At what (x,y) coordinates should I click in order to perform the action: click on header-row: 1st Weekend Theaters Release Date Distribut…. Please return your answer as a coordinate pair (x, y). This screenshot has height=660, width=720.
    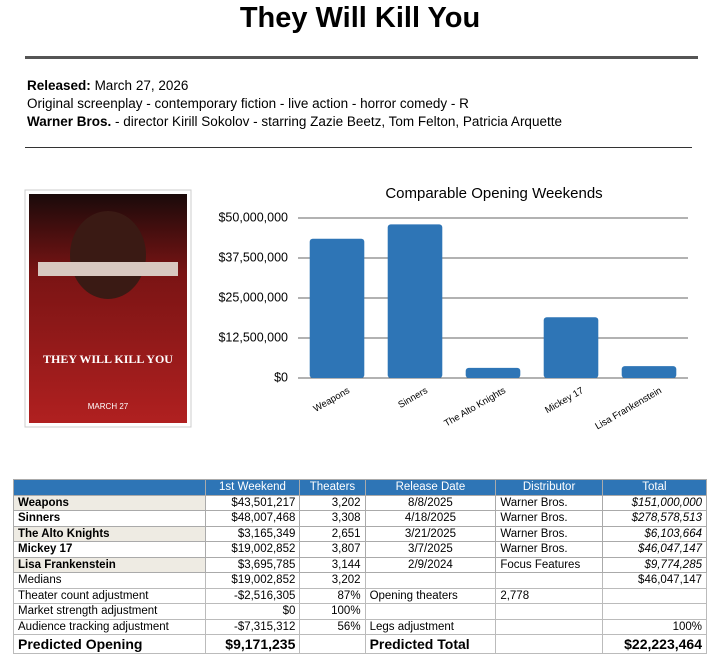
    Looking at the image, I should click on (360, 487).